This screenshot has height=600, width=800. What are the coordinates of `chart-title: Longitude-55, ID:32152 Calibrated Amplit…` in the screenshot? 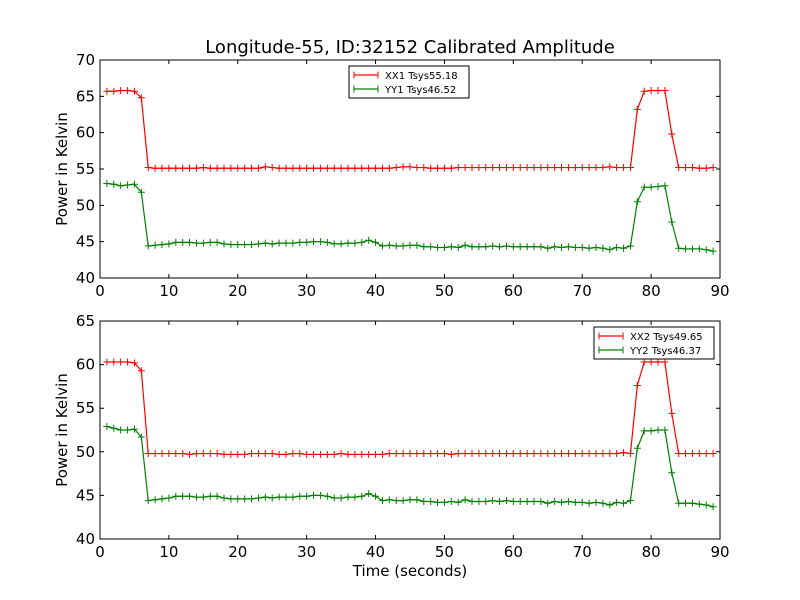 It's located at (410, 47).